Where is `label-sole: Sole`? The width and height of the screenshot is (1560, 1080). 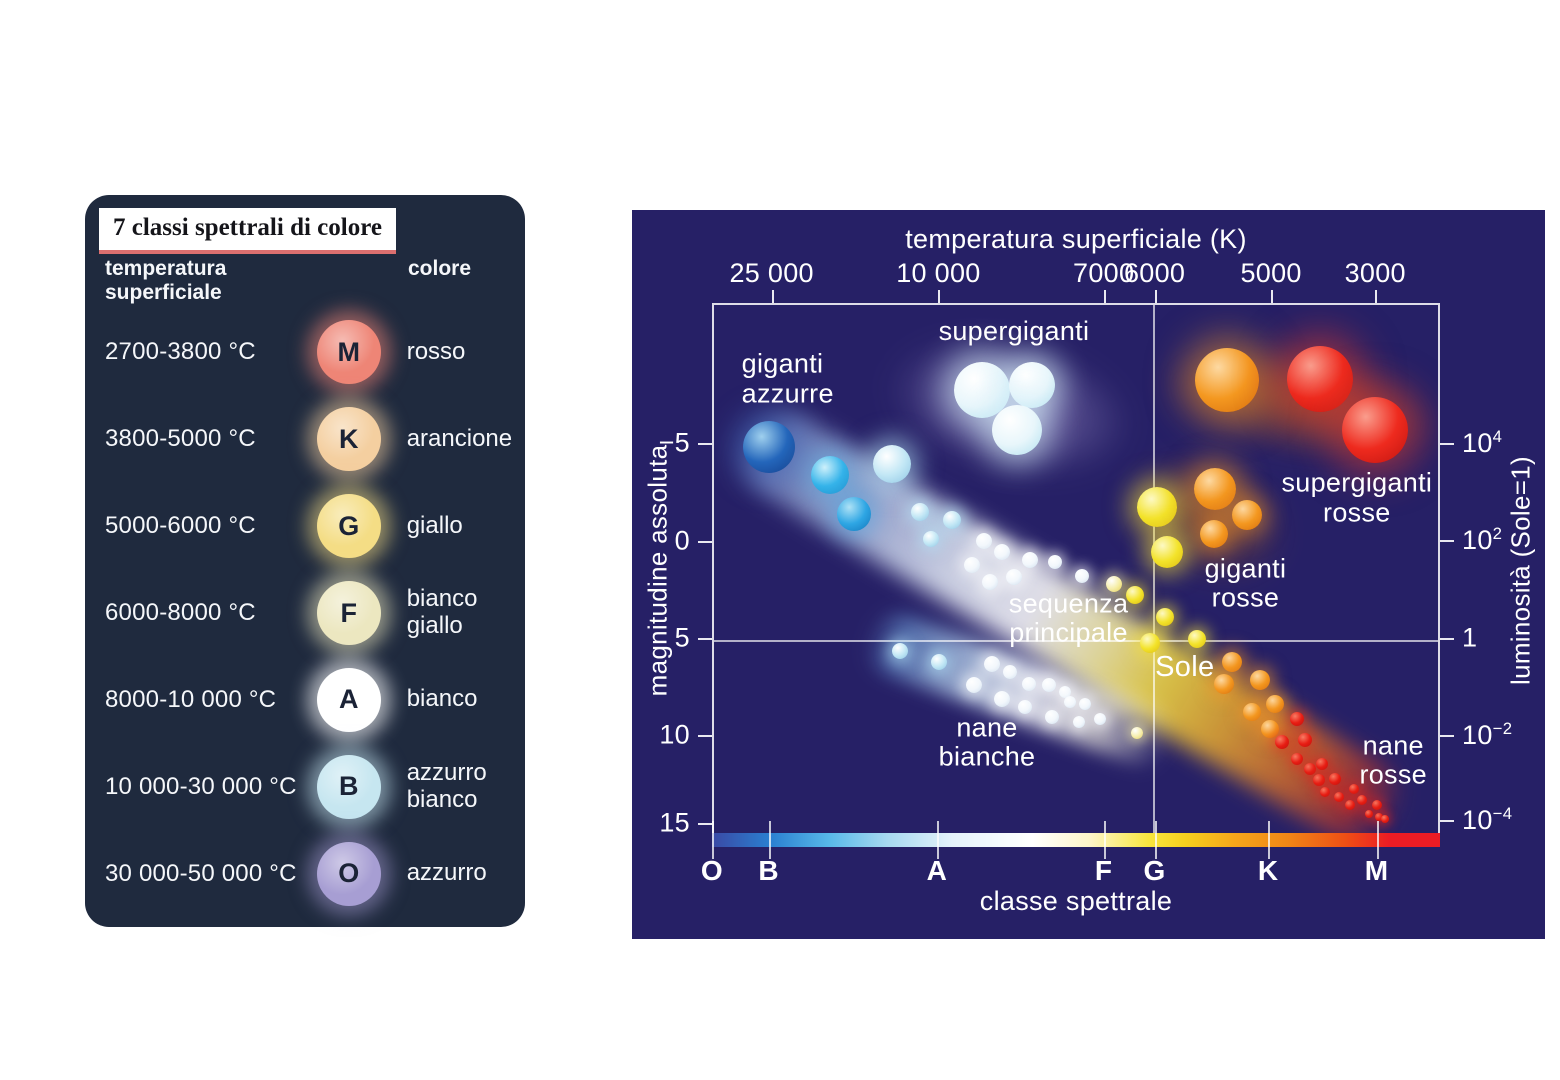
label-sole: Sole is located at coordinates (1185, 667).